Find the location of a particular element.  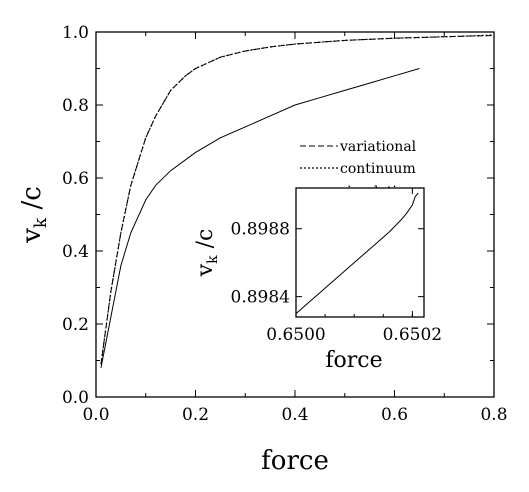

y-tick-label: 0.0 is located at coordinates (75, 398).